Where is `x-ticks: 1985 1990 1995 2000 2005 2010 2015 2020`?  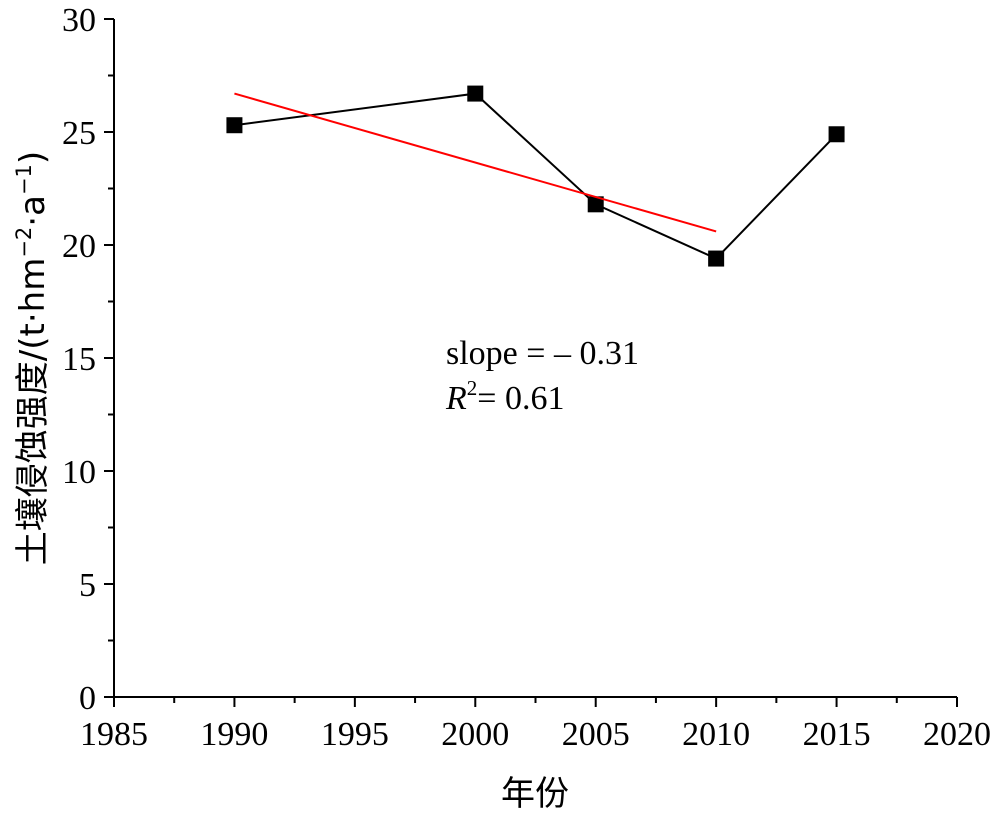 x-ticks: 1985 1990 1995 2000 2005 2010 2015 2020 is located at coordinates (535, 725).